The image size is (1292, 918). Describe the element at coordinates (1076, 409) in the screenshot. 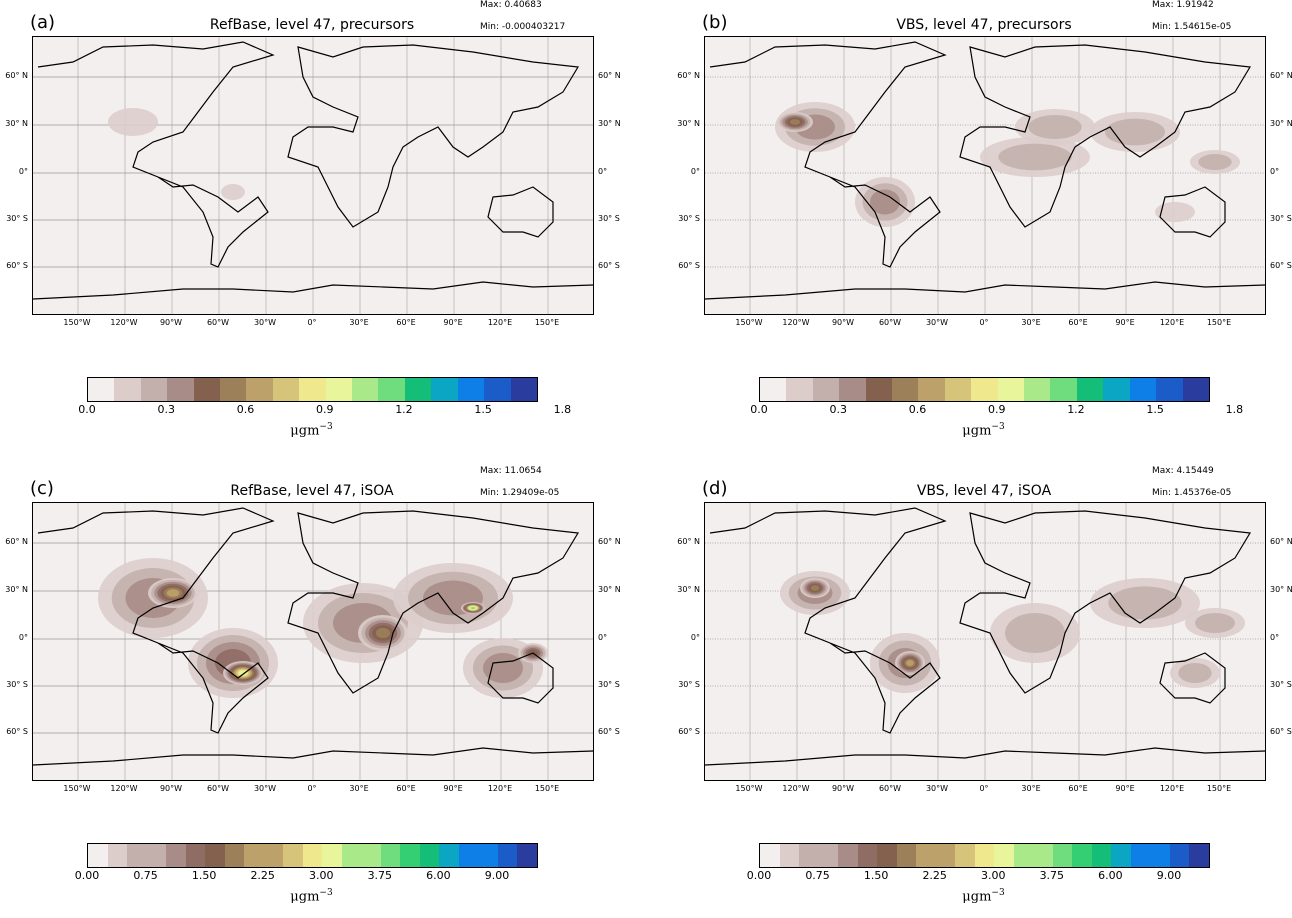

I see `colorbar-tick: 1.2` at that location.